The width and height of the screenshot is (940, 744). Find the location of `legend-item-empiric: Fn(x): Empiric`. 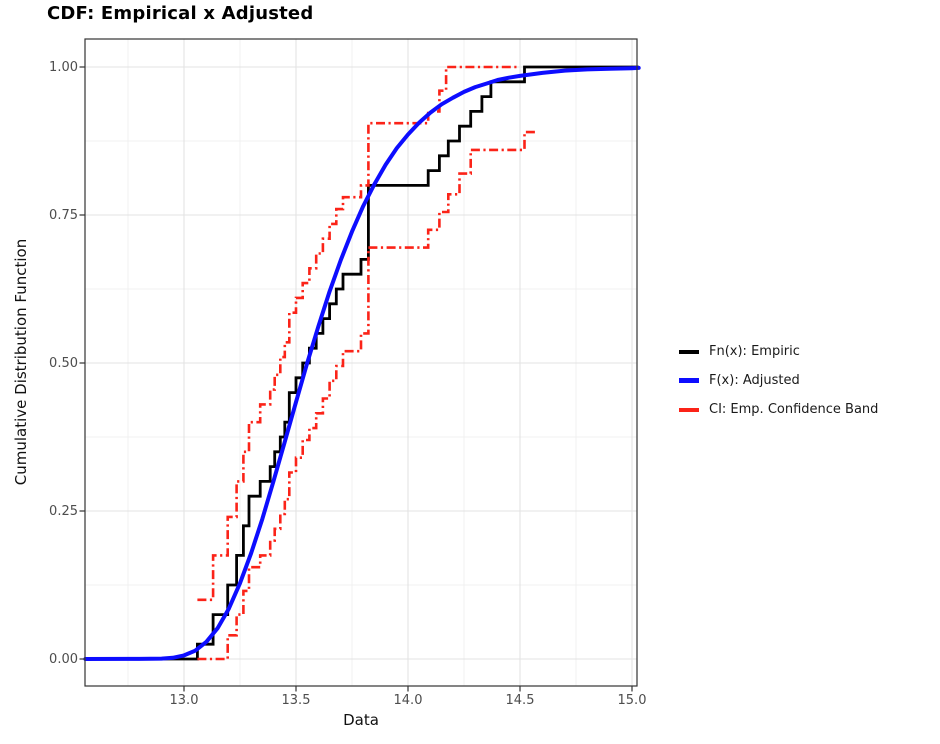

legend-item-empiric: Fn(x): Empiric is located at coordinates (778, 351).